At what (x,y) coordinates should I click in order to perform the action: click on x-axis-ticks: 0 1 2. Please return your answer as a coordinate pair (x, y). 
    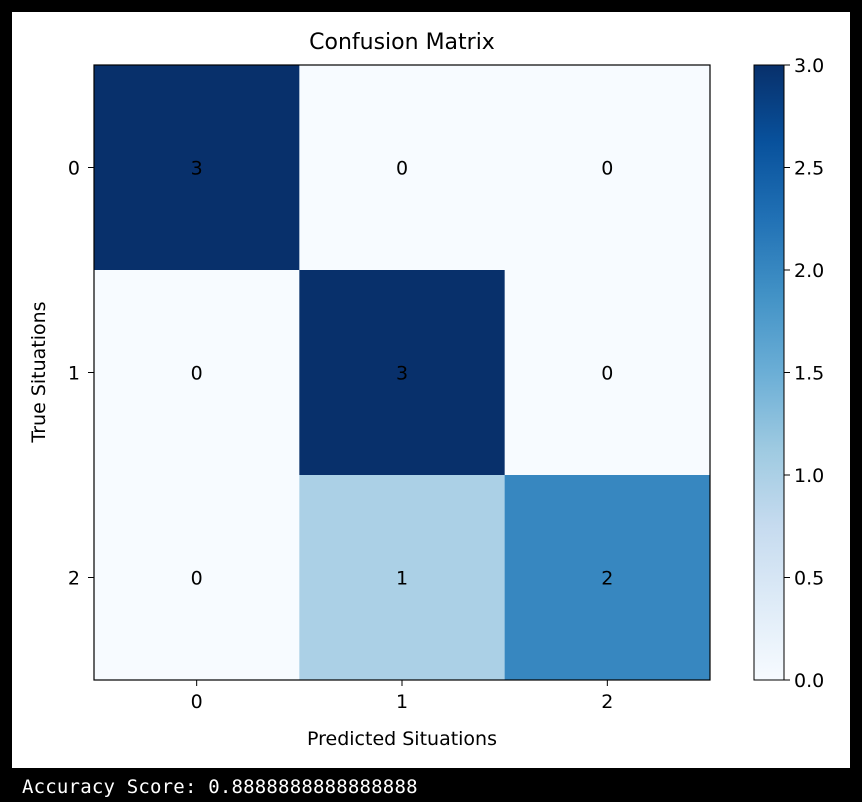
    Looking at the image, I should click on (402, 696).